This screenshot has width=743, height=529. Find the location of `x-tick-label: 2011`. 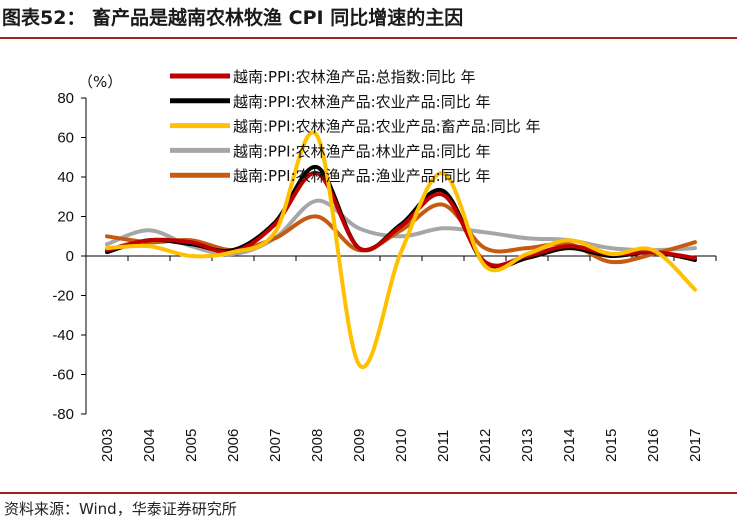

x-tick-label: 2011 is located at coordinates (443, 446).